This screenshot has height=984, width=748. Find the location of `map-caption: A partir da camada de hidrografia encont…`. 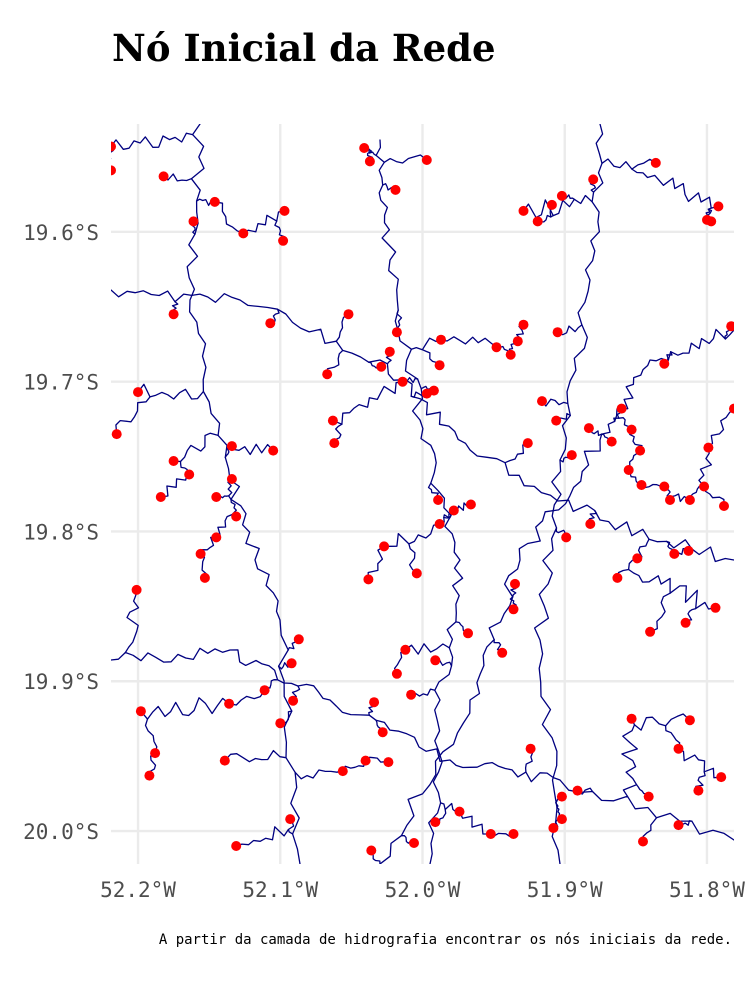

map-caption: A partir da camada de hidrografia encont… is located at coordinates (445, 940).